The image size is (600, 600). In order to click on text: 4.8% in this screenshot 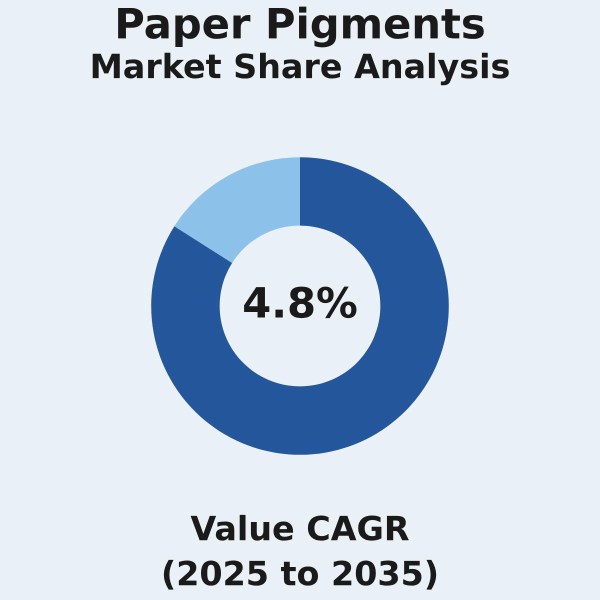, I will do `click(300, 302)`.